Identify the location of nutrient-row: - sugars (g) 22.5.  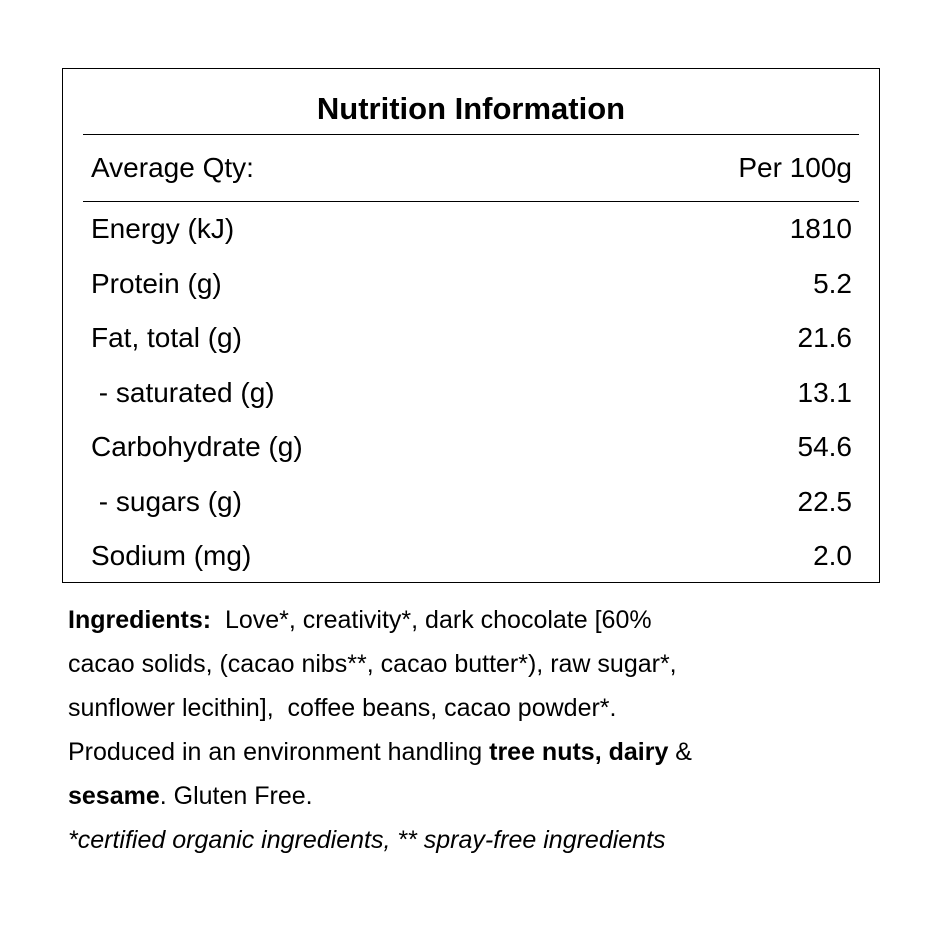
(471, 506).